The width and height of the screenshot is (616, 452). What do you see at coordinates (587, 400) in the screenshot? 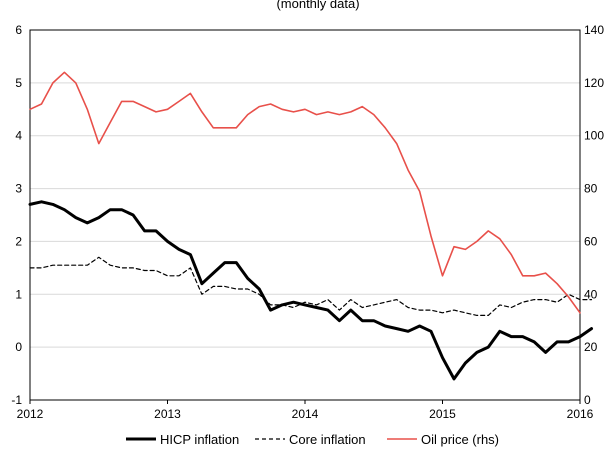
I see `right-tick-label: 0` at bounding box center [587, 400].